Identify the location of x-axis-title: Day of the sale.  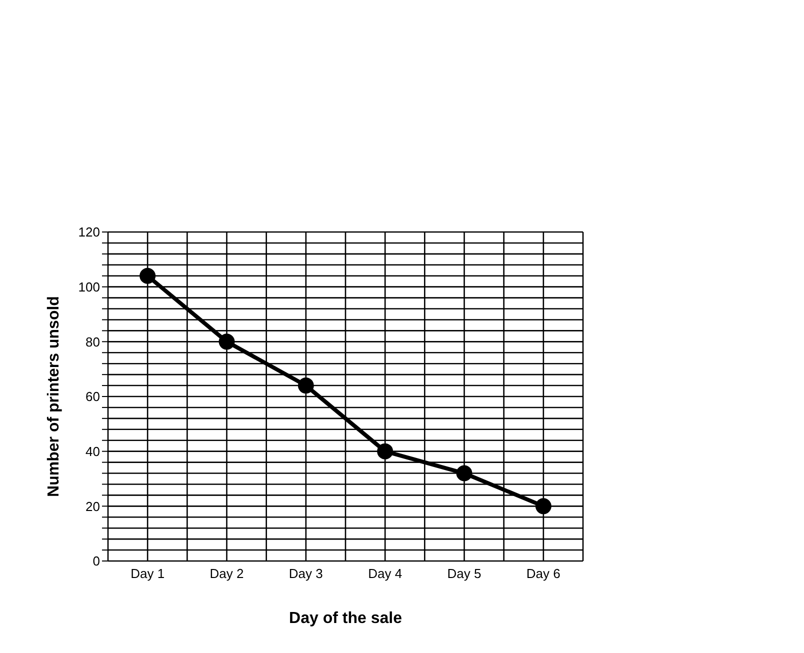
(345, 618).